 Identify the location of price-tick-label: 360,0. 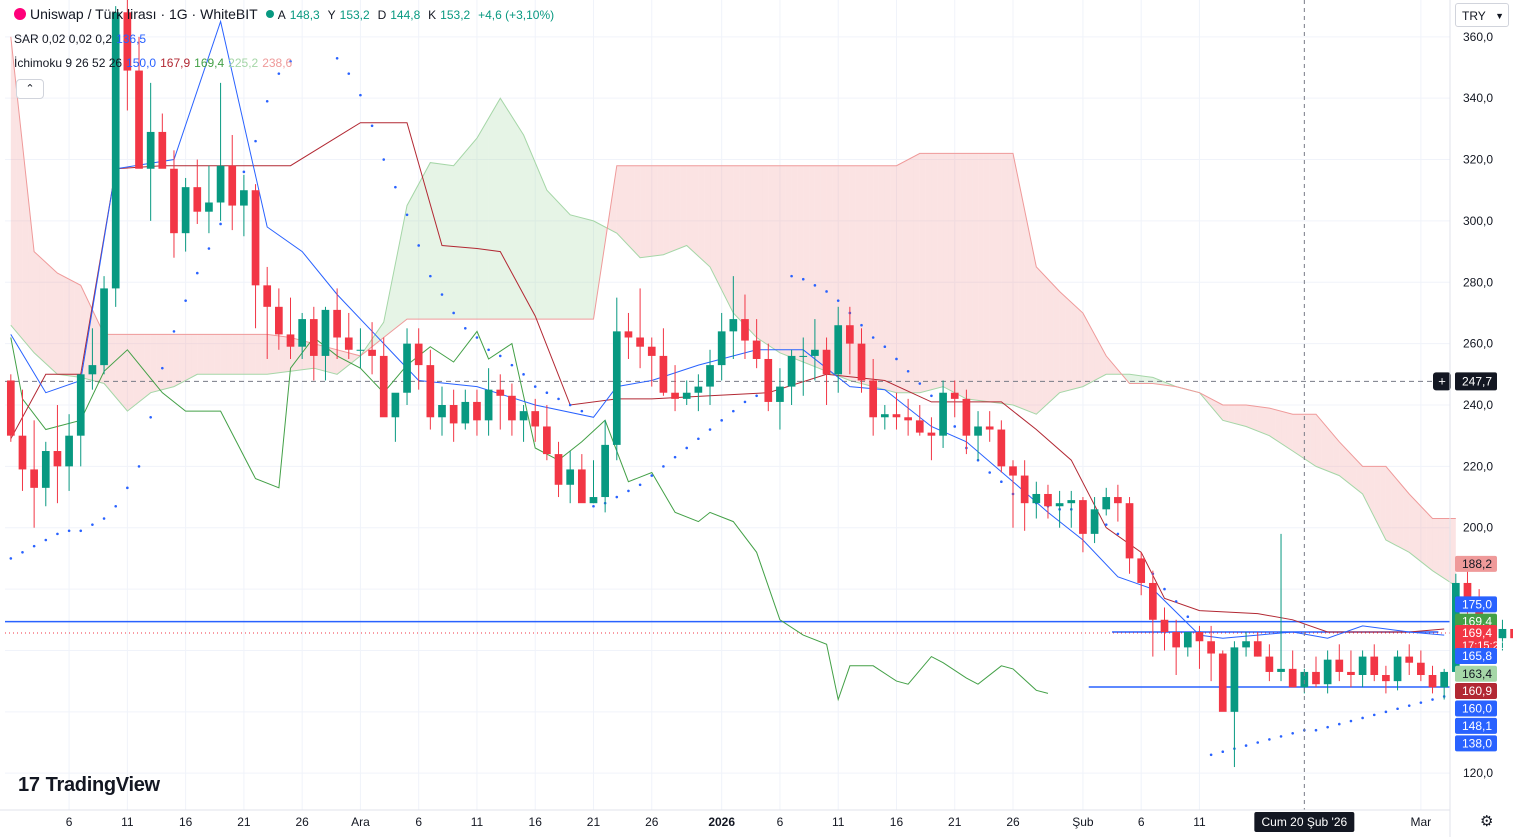
(1478, 37).